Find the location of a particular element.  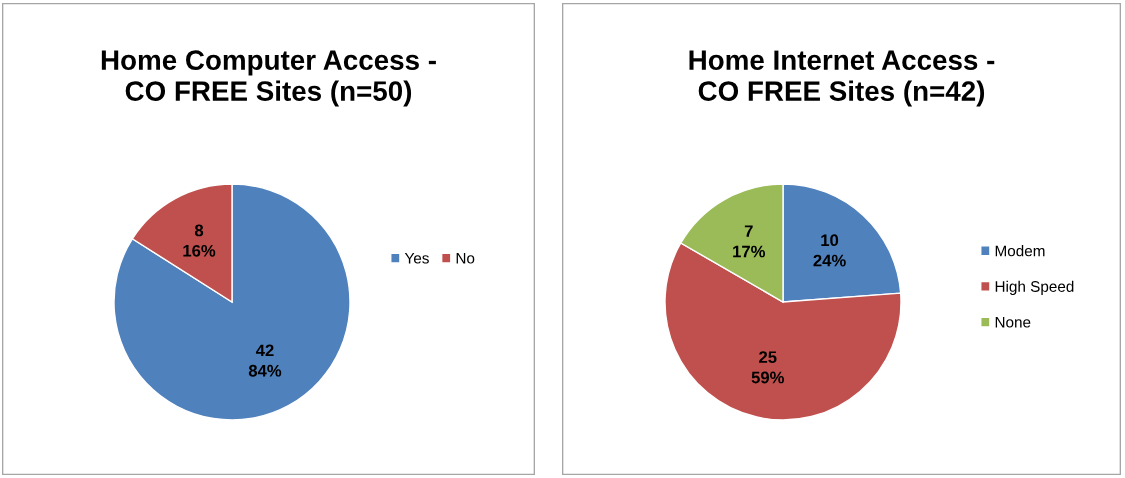

pie-slice is located at coordinates (232, 302).